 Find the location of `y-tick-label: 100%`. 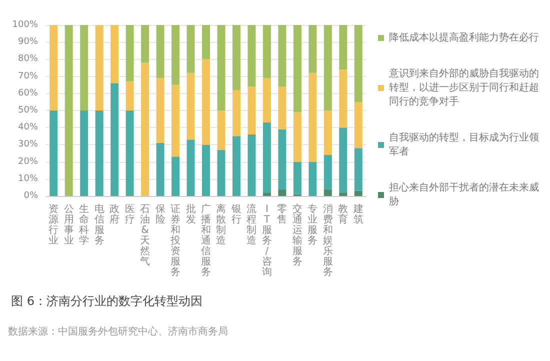

y-tick-label: 100% is located at coordinates (25, 25).